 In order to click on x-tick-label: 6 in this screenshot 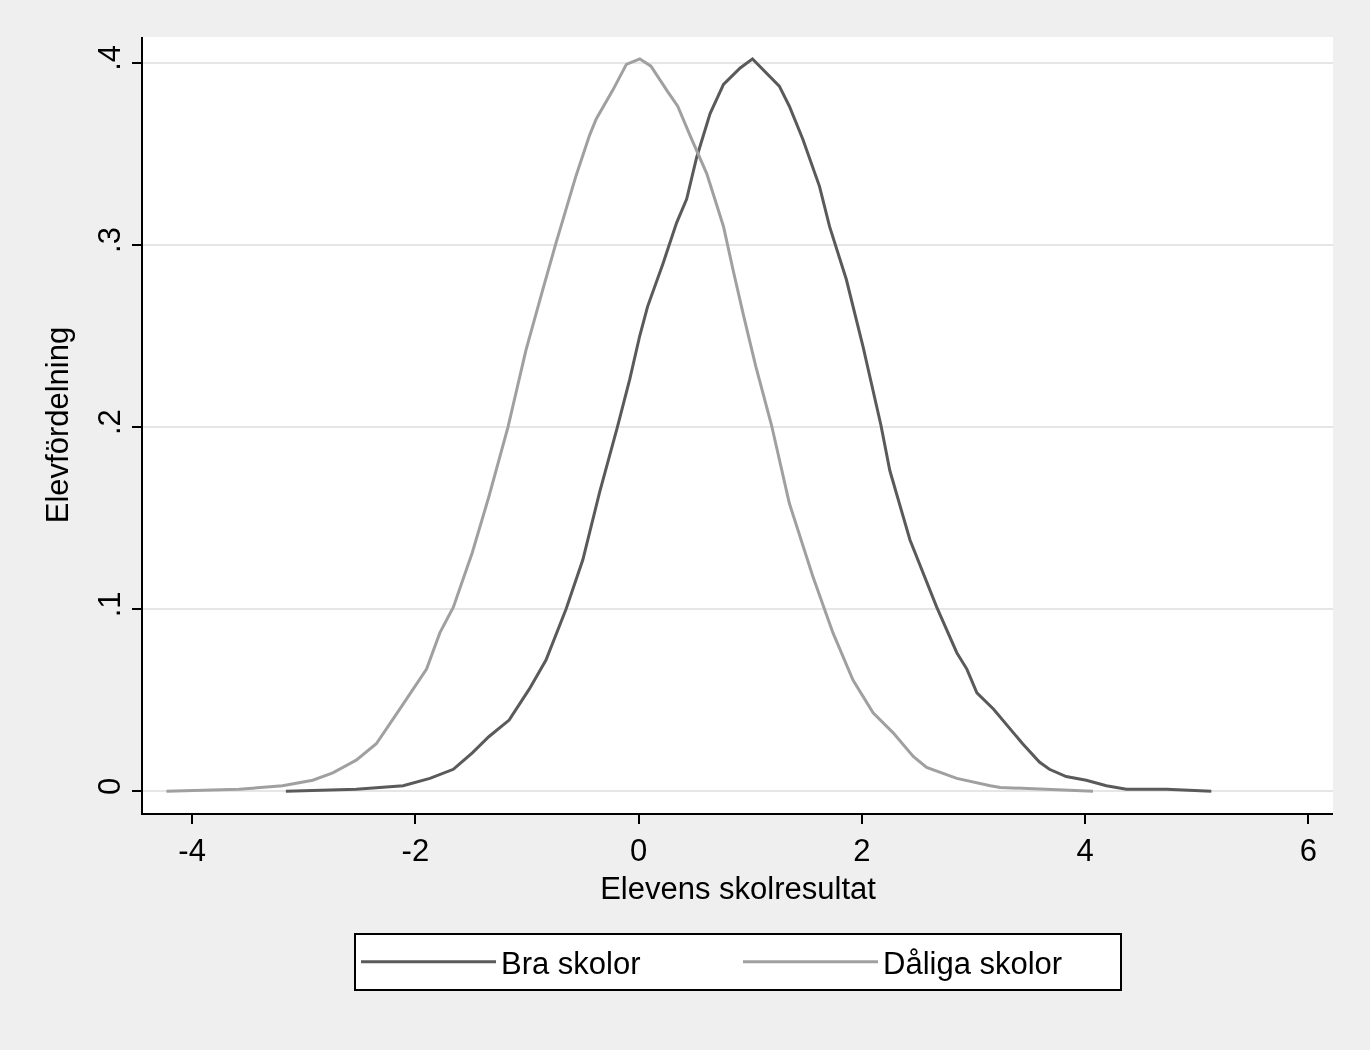, I will do `click(1308, 851)`.